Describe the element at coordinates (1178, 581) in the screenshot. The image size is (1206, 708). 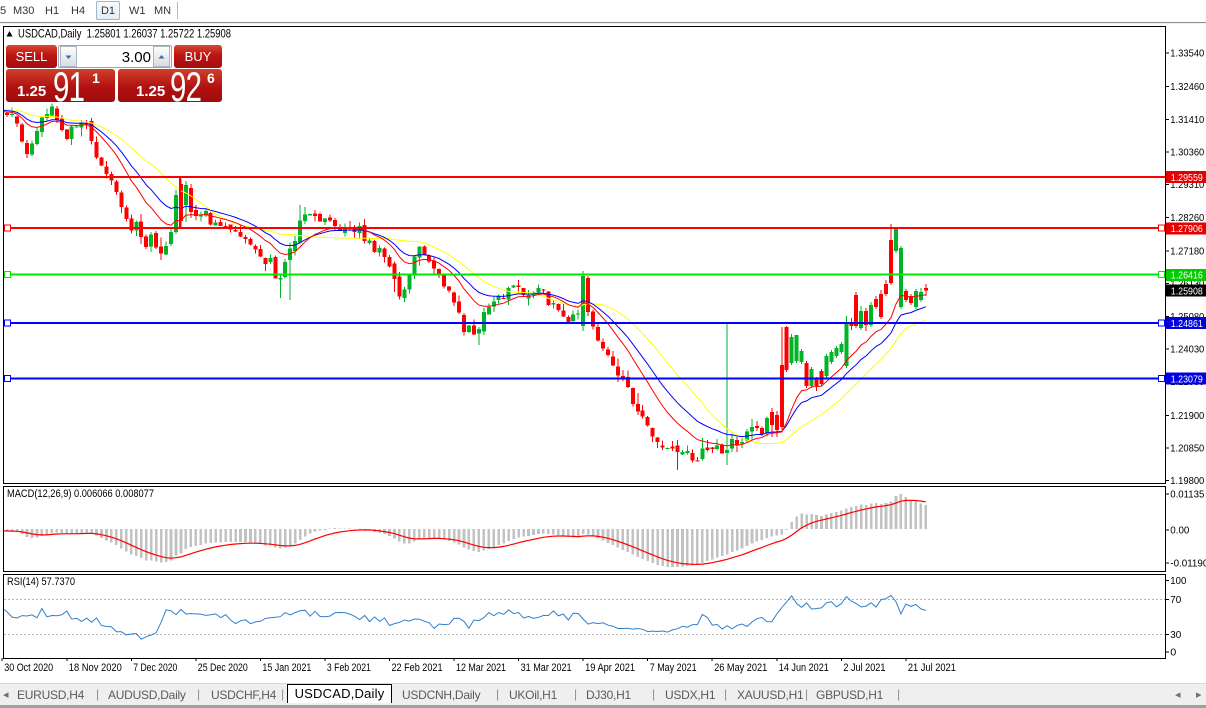
I see `svg-text: 100` at that location.